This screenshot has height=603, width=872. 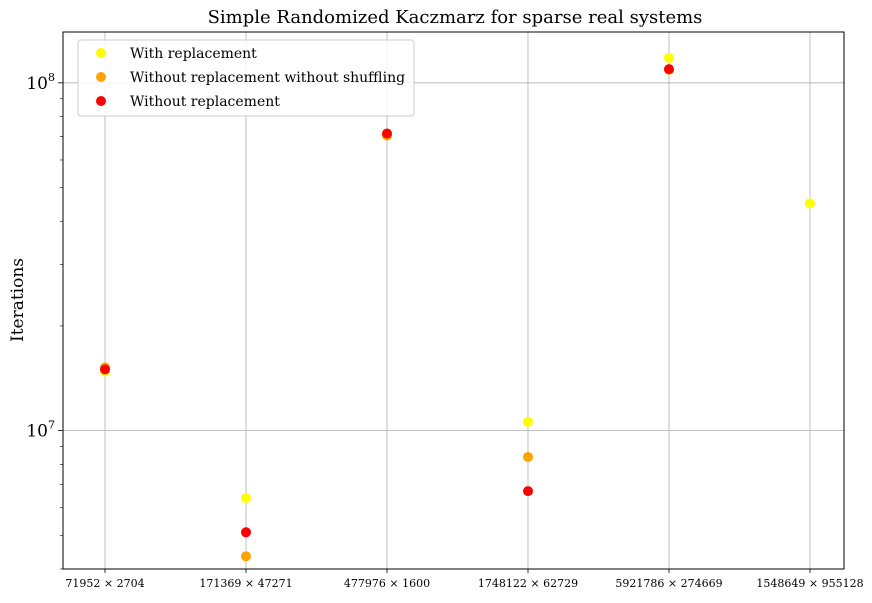 I want to click on legend-label: With replacement, so click(x=193, y=54).